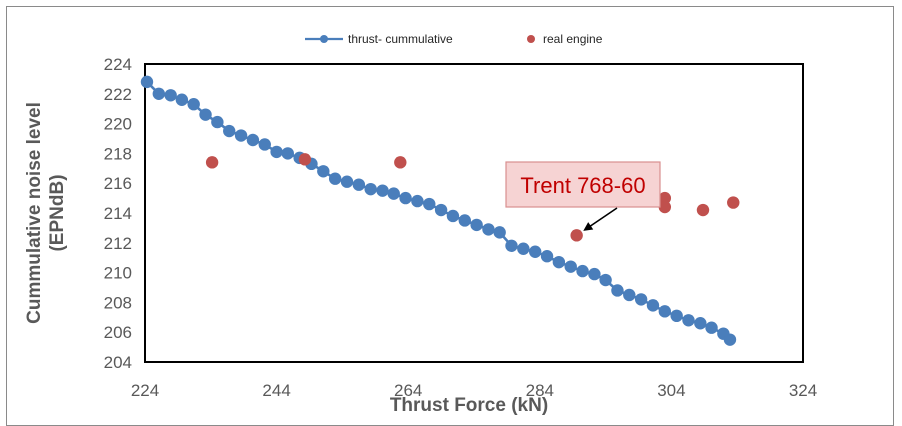 This screenshot has height=426, width=902. Describe the element at coordinates (118, 302) in the screenshot. I see `y-tick-label: 208` at that location.